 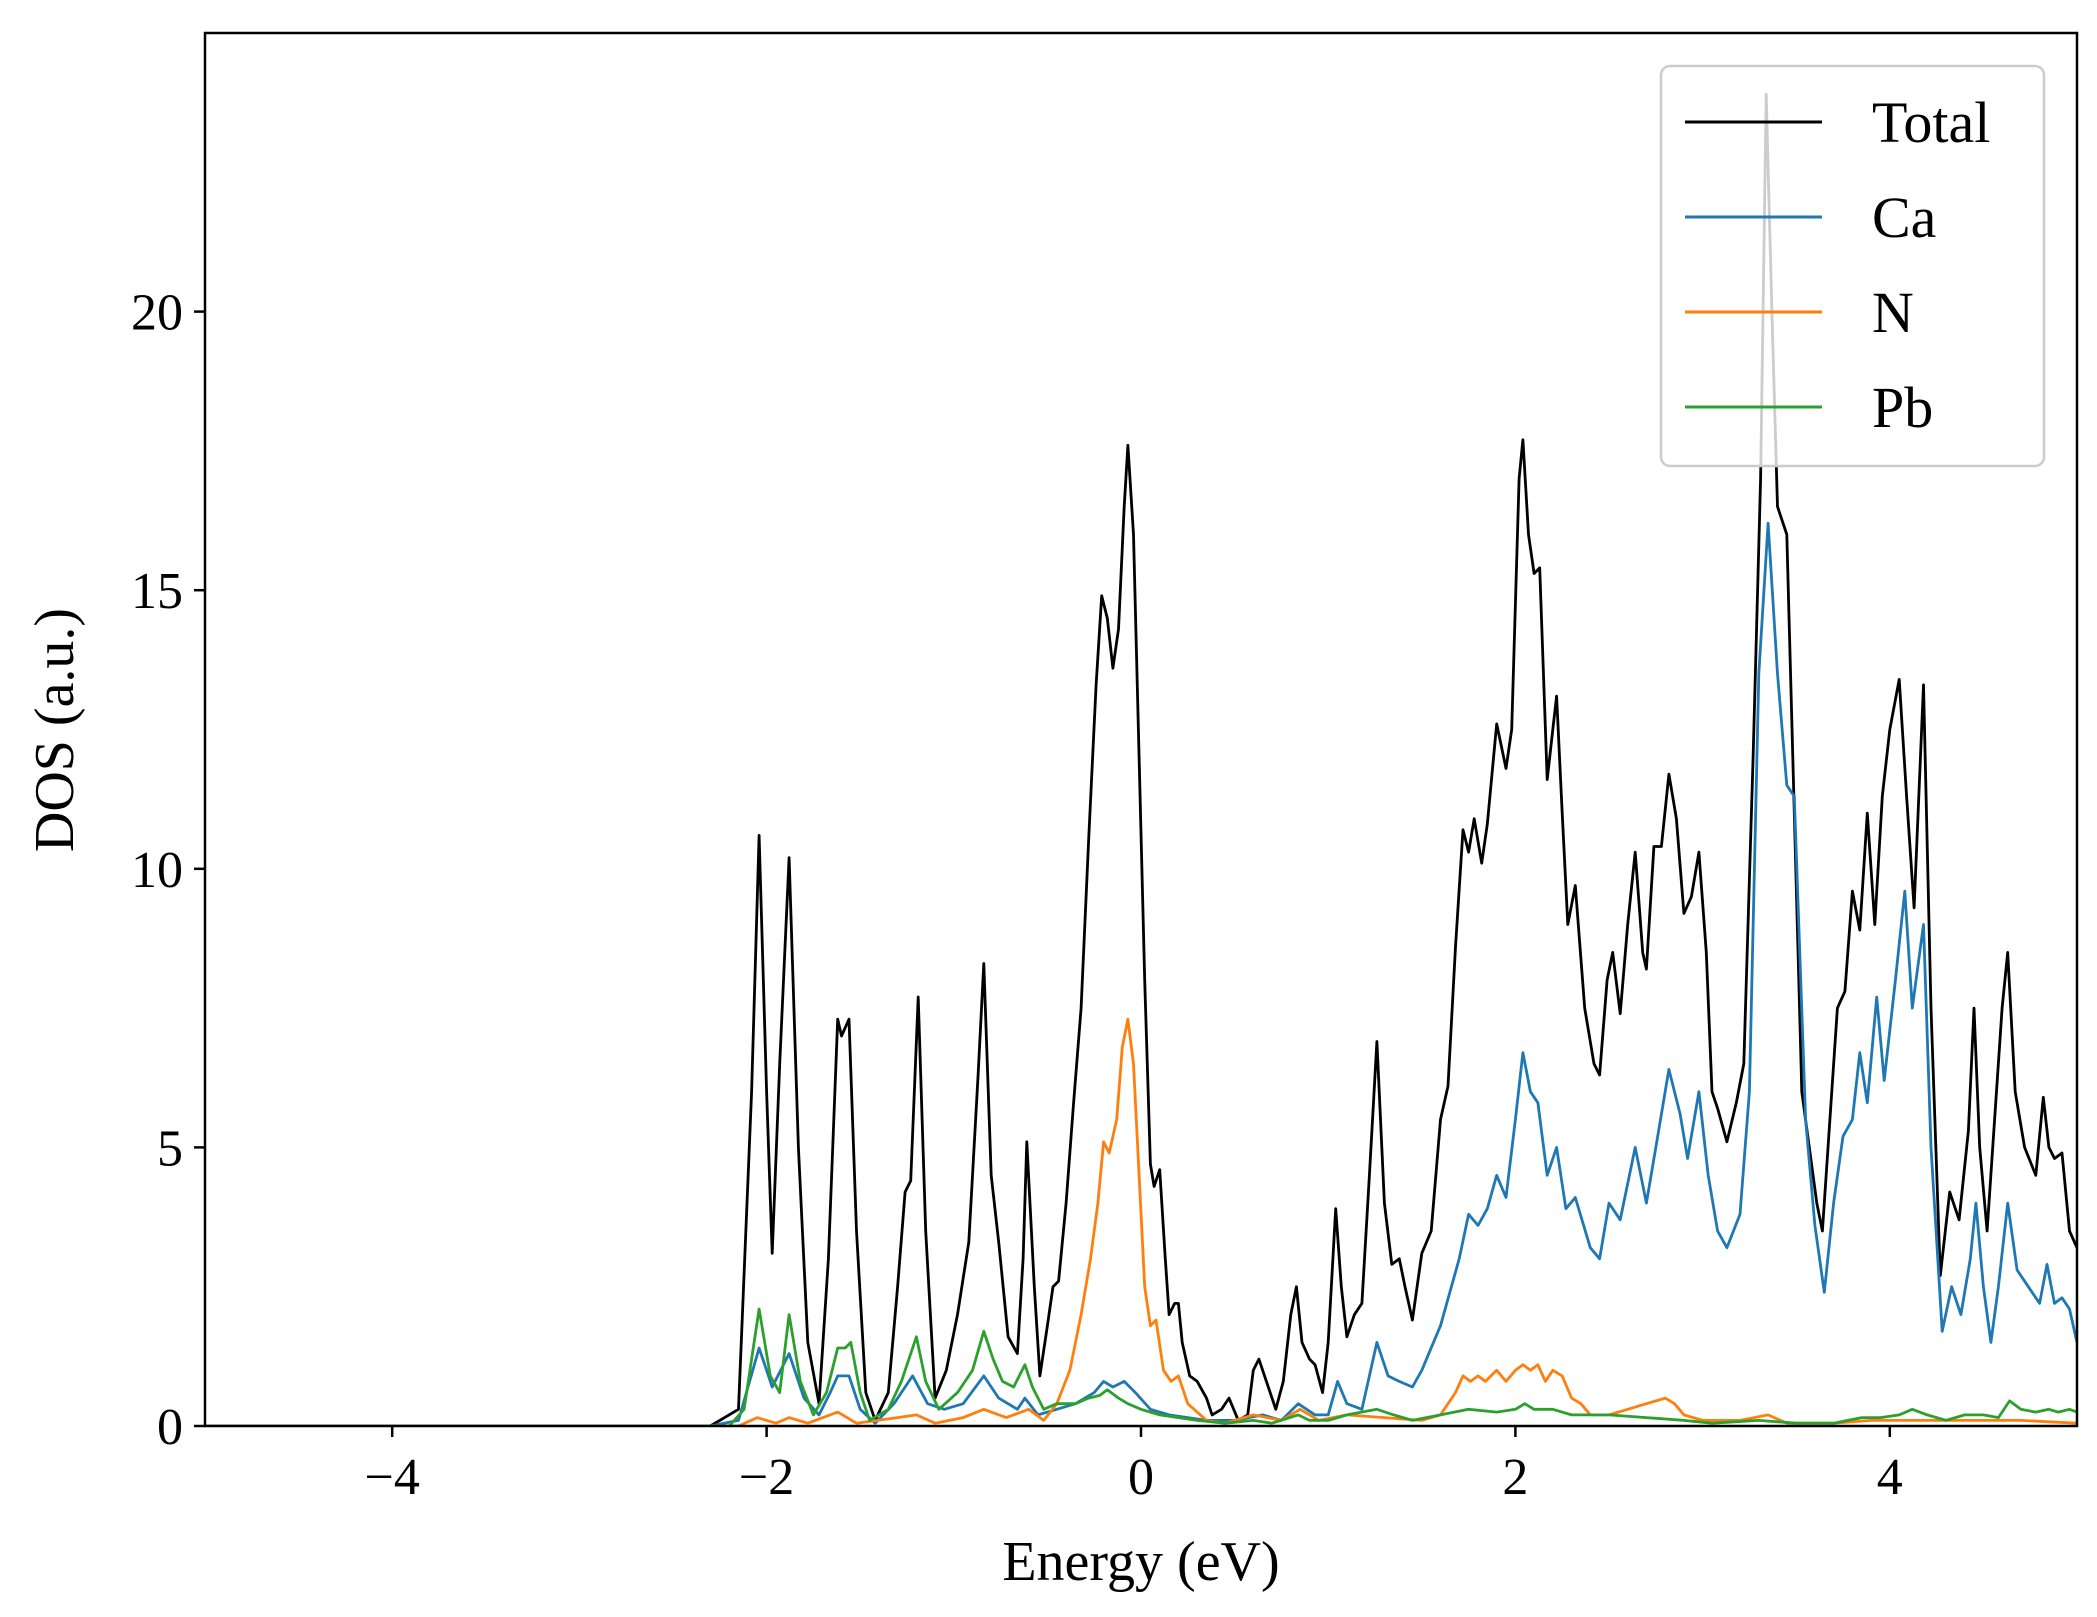 I want to click on x-tick-label: −4, so click(x=392, y=1477).